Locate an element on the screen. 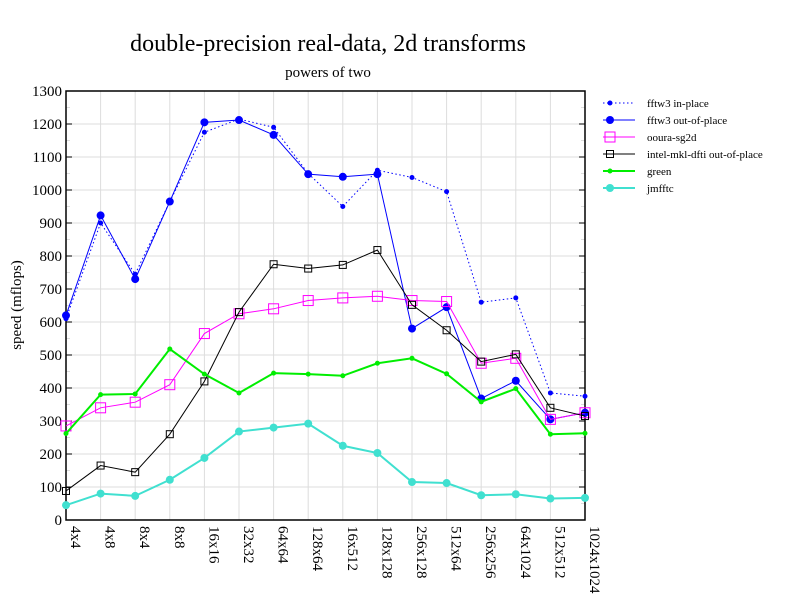 Image resolution: width=792 pixels, height=612 pixels. legend-label: ooura-sg2d is located at coordinates (672, 138).